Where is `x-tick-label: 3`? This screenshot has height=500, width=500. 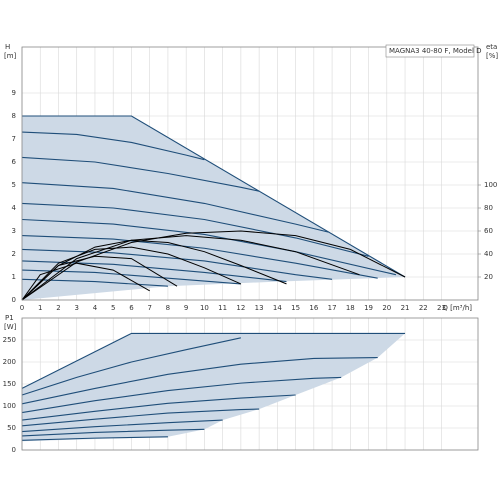
x-tick-label: 3 is located at coordinates (76, 308).